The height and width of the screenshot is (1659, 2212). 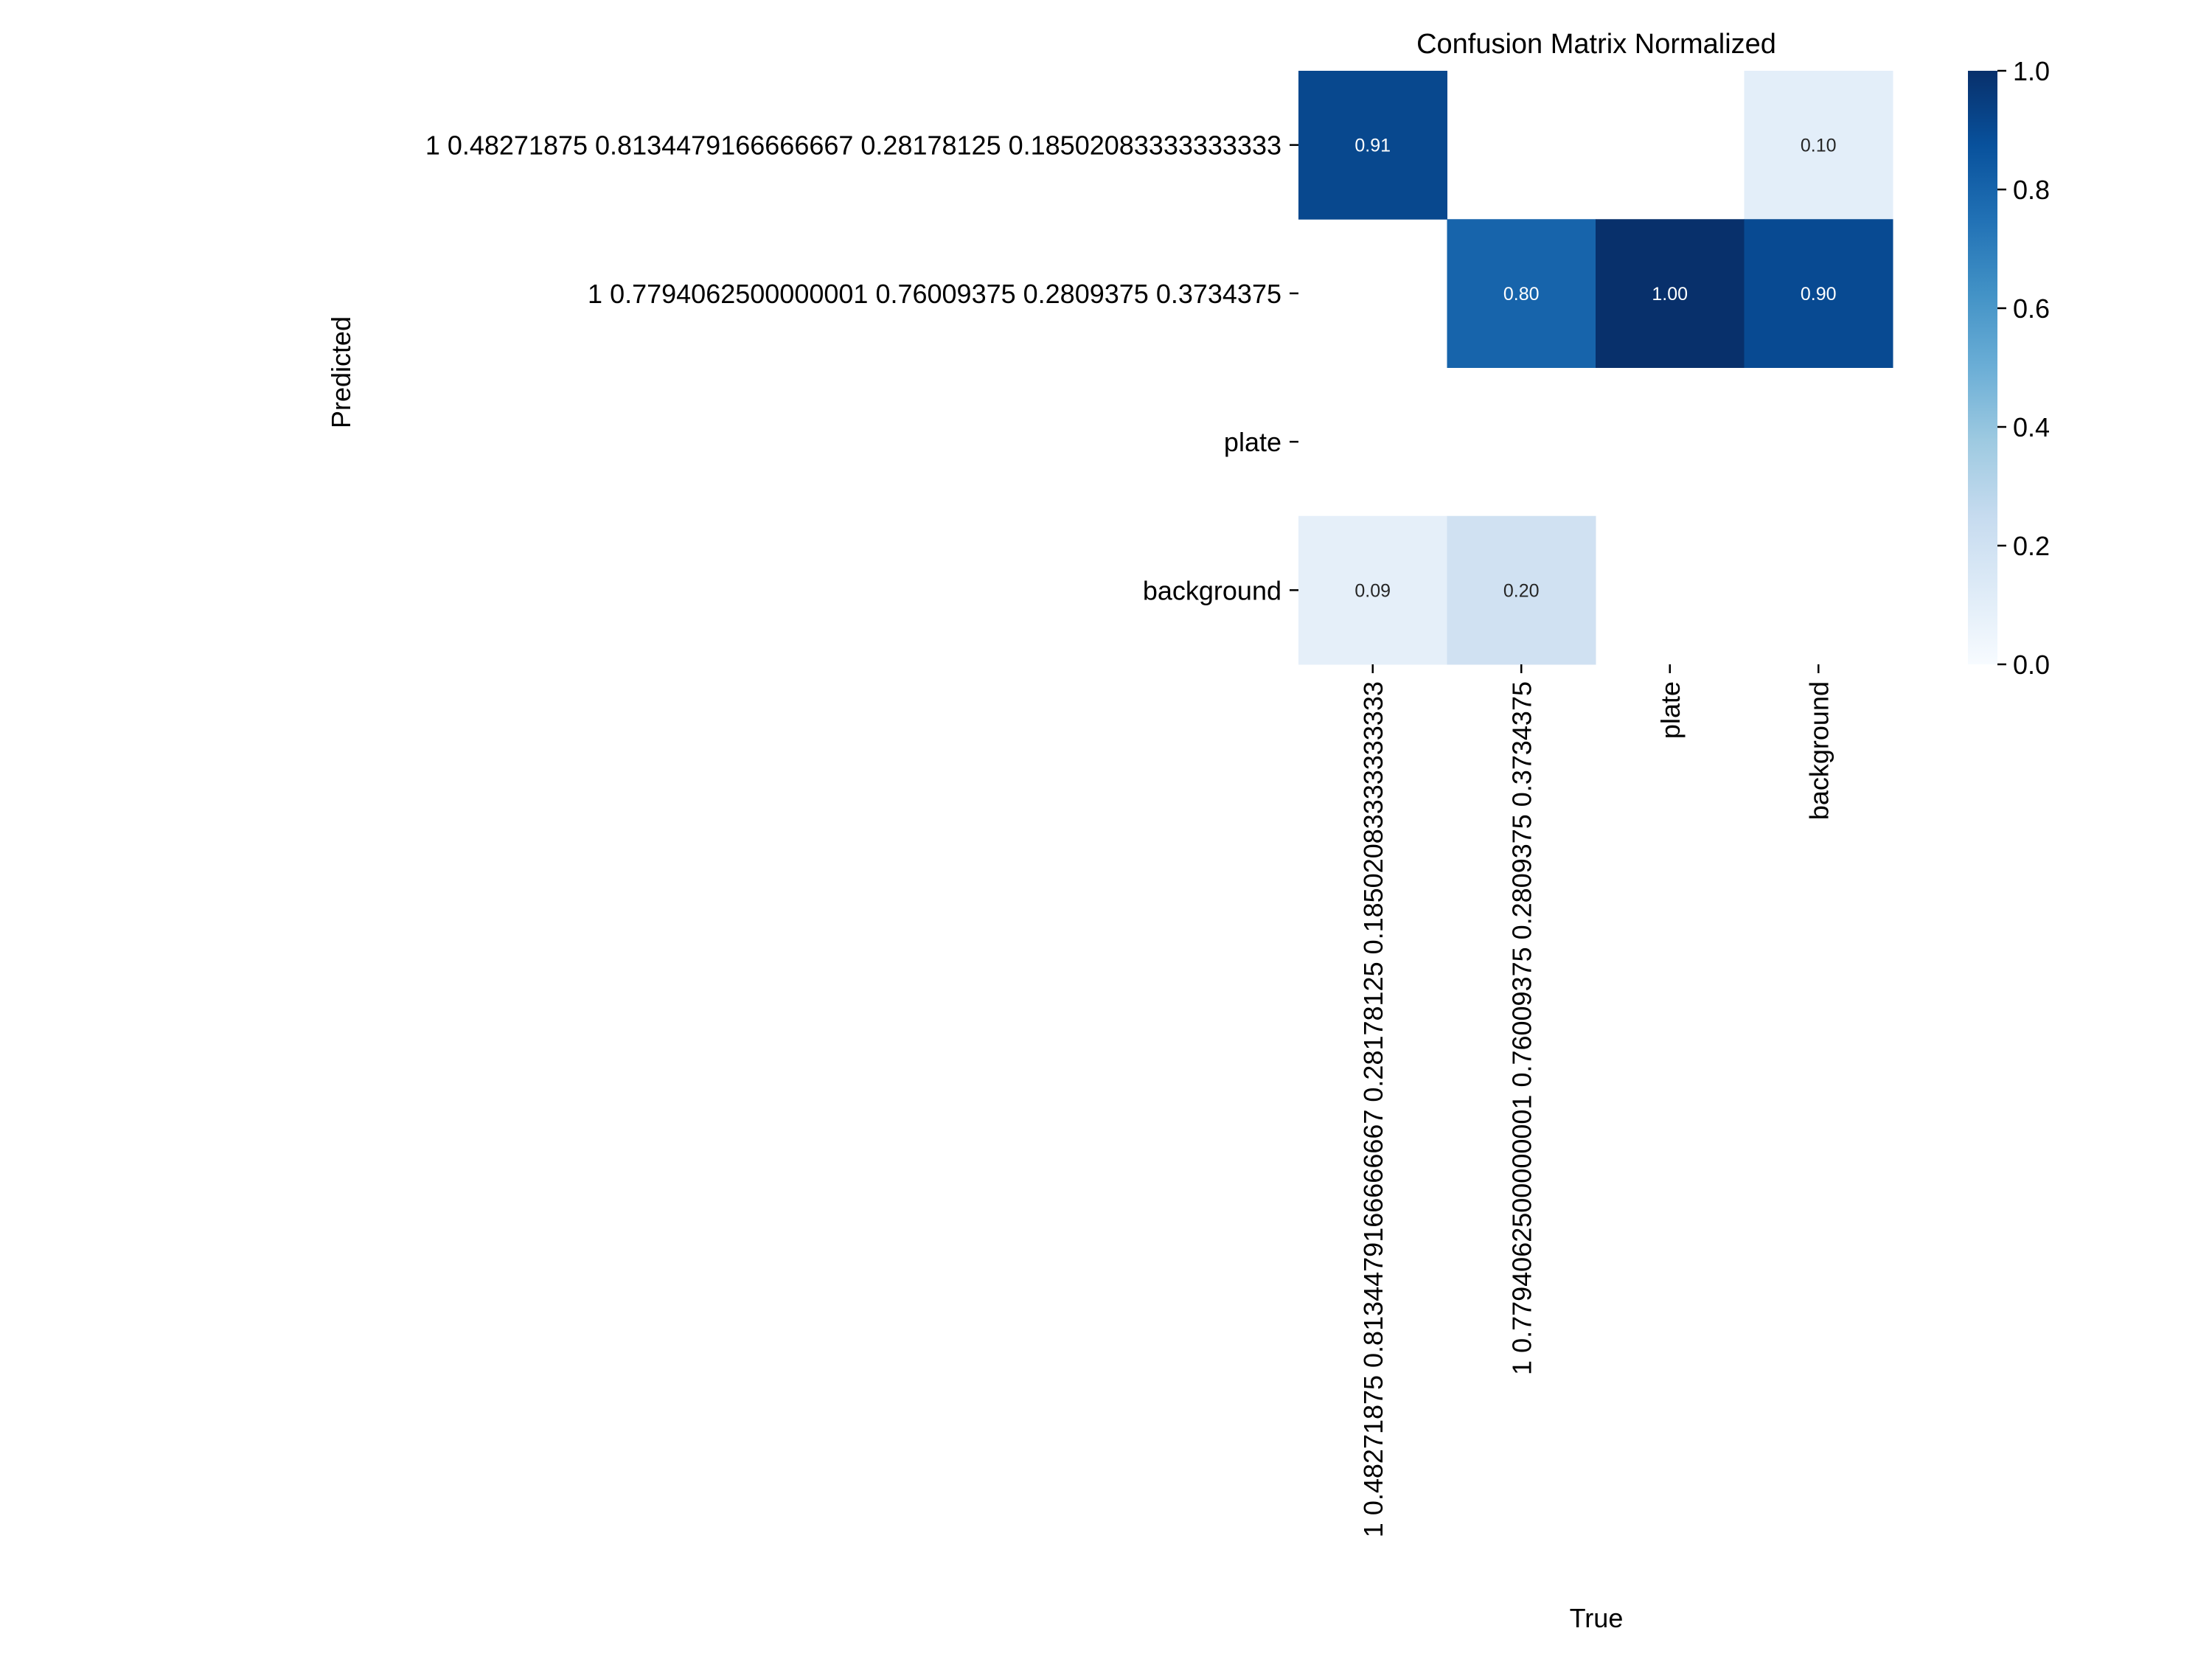 I want to click on colorbar, so click(x=1982, y=367).